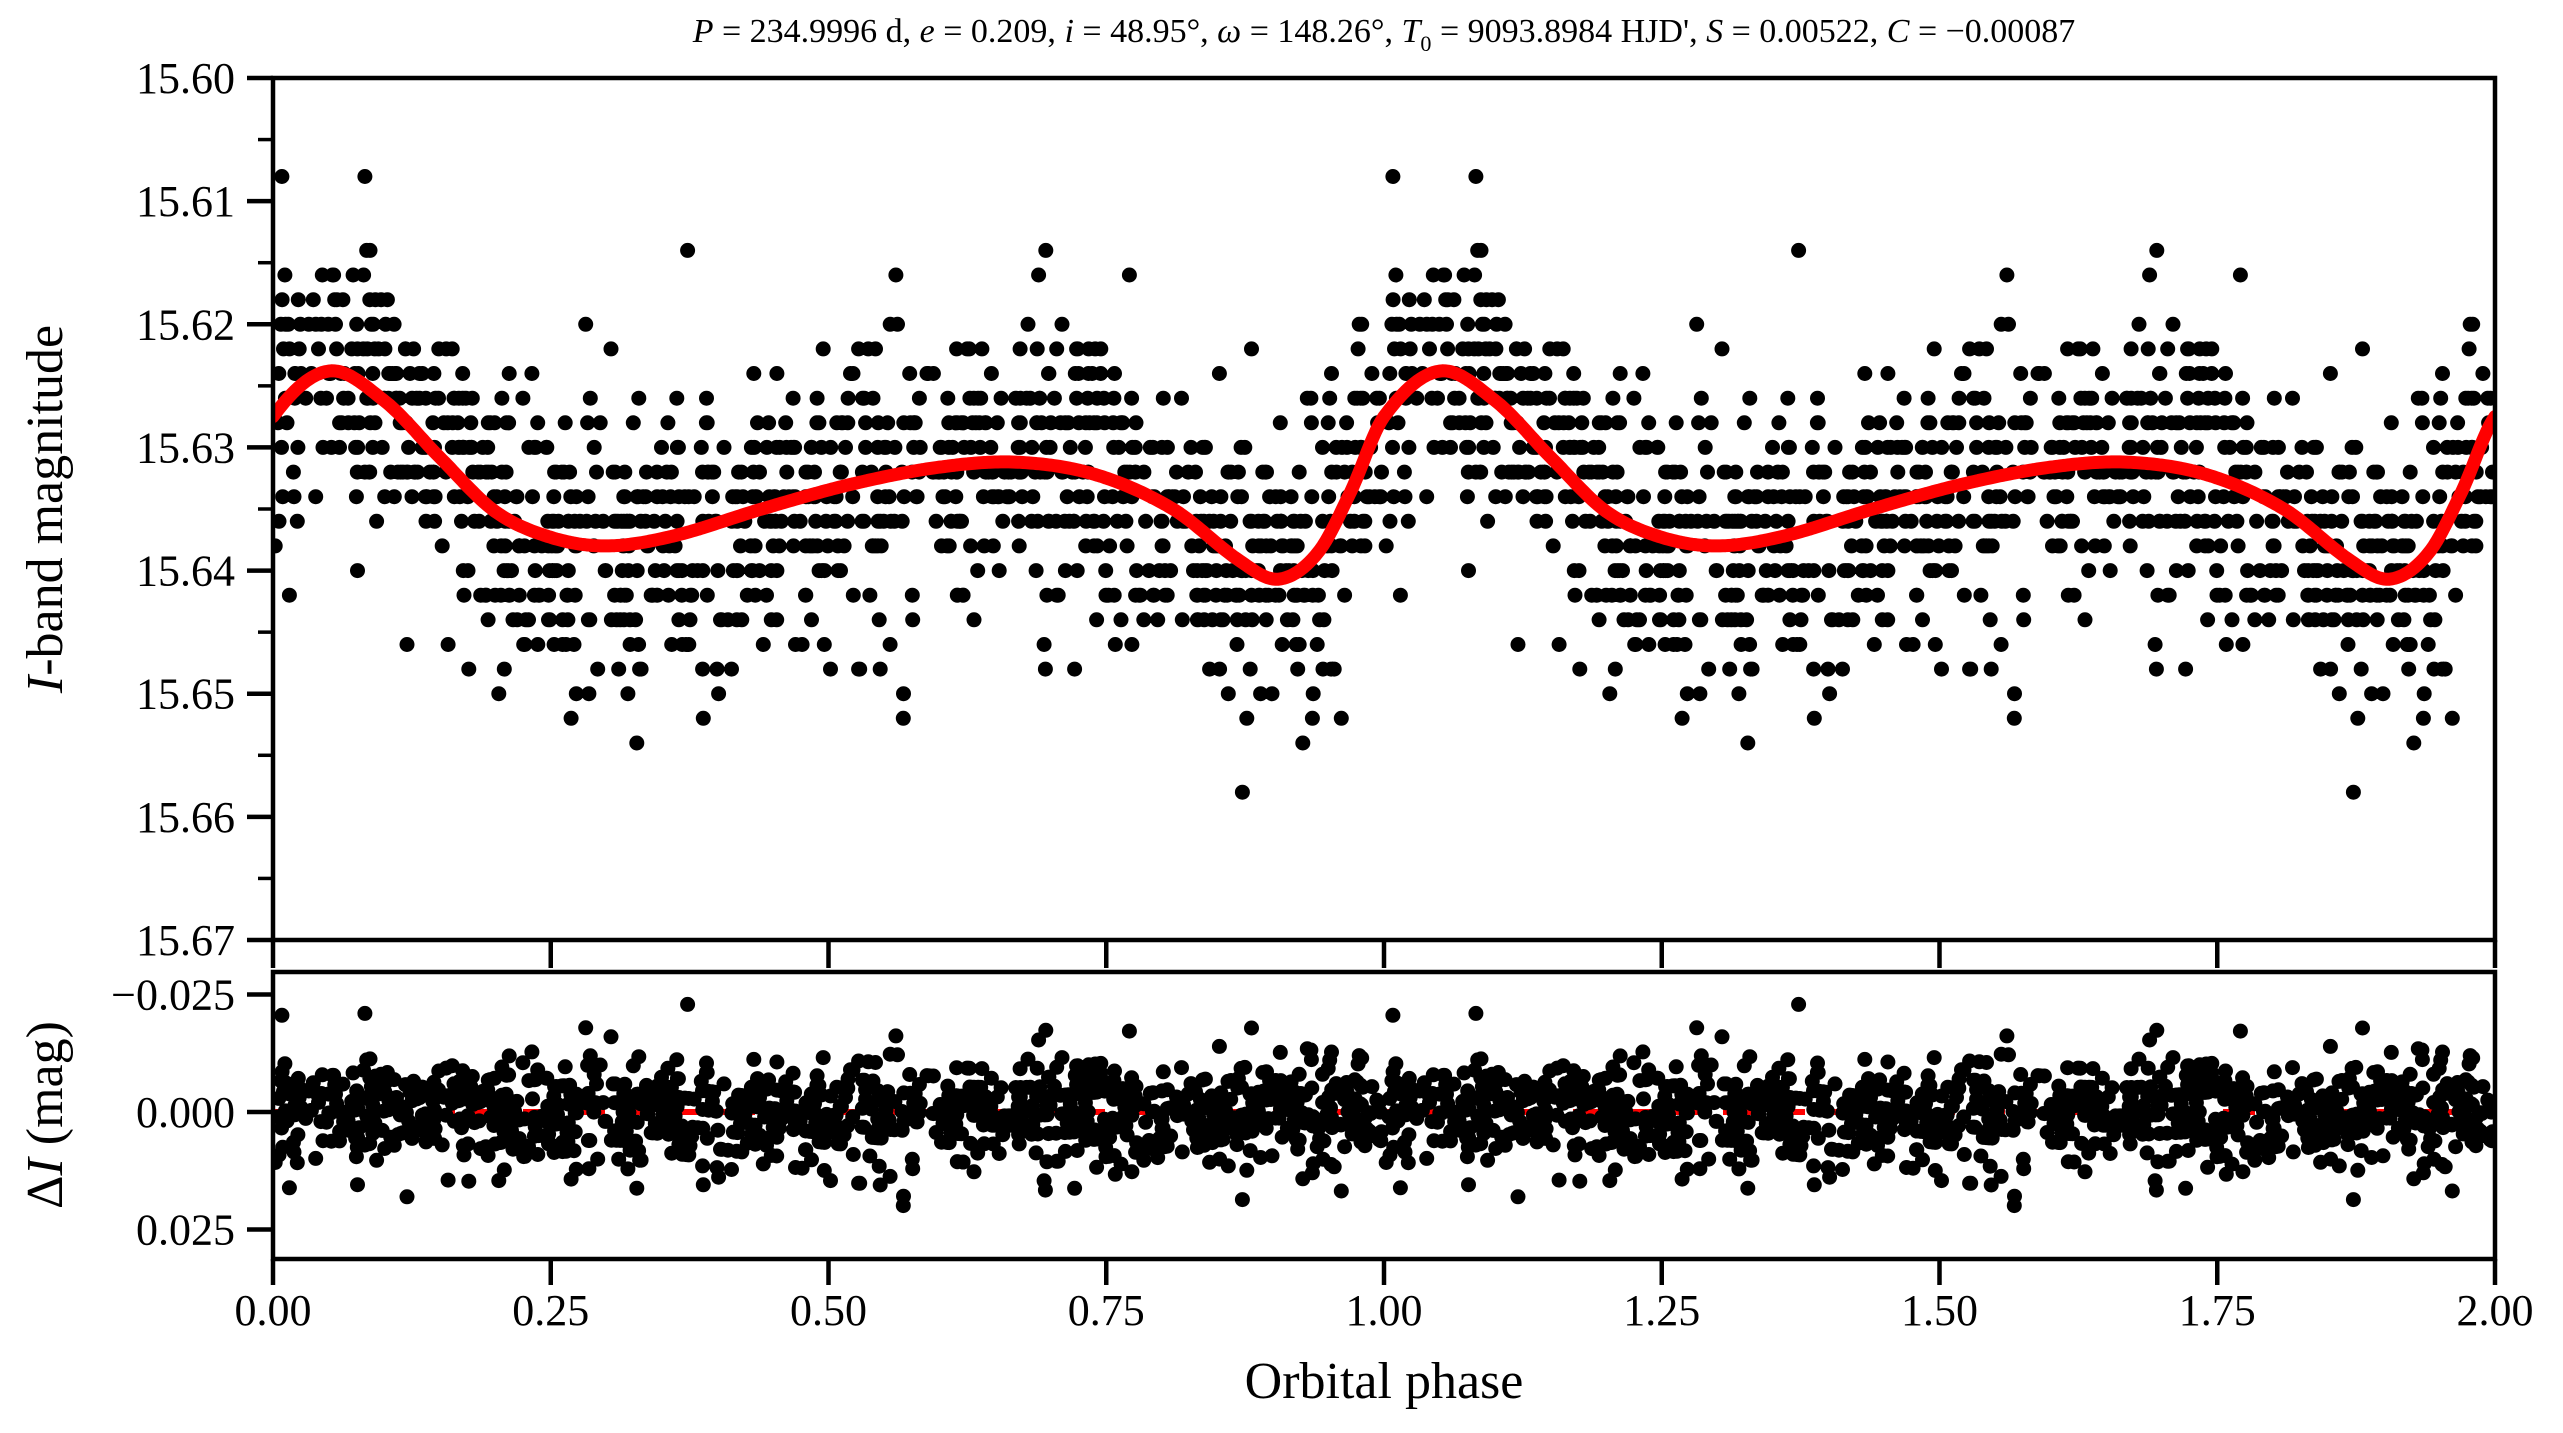  Describe the element at coordinates (45, 1115) in the screenshot. I see `y-axis-label-residual: ΔI (mag)` at that location.